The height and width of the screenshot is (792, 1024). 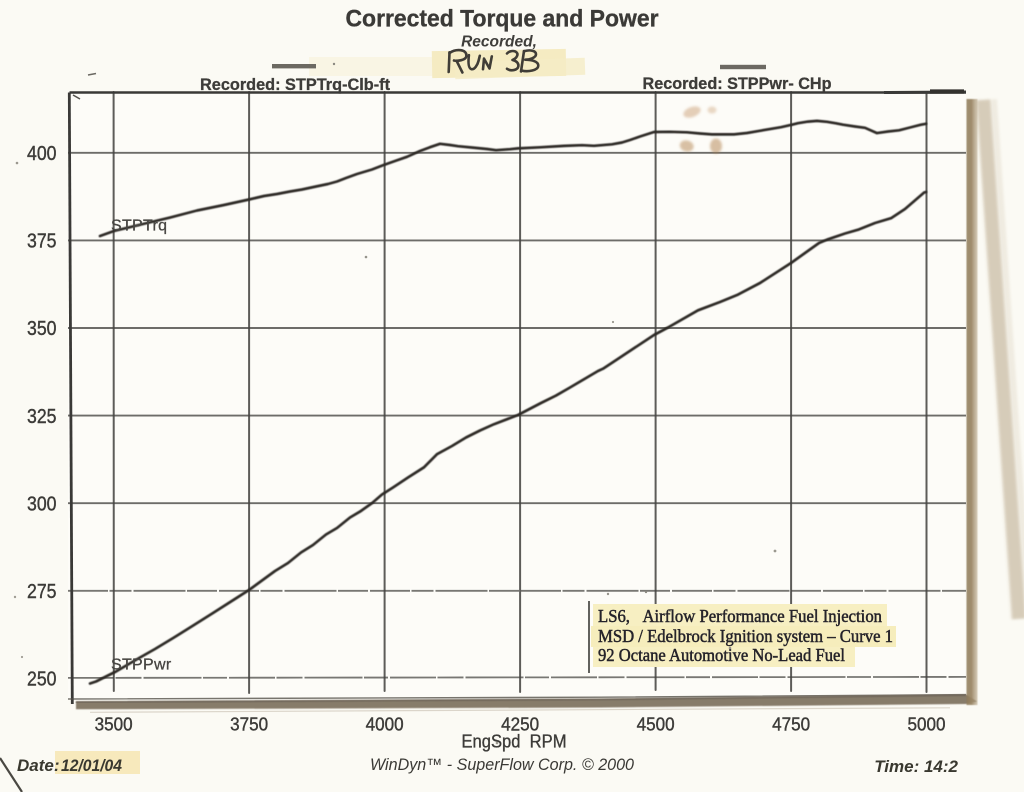 I want to click on svg-text: 400, so click(x=42, y=153).